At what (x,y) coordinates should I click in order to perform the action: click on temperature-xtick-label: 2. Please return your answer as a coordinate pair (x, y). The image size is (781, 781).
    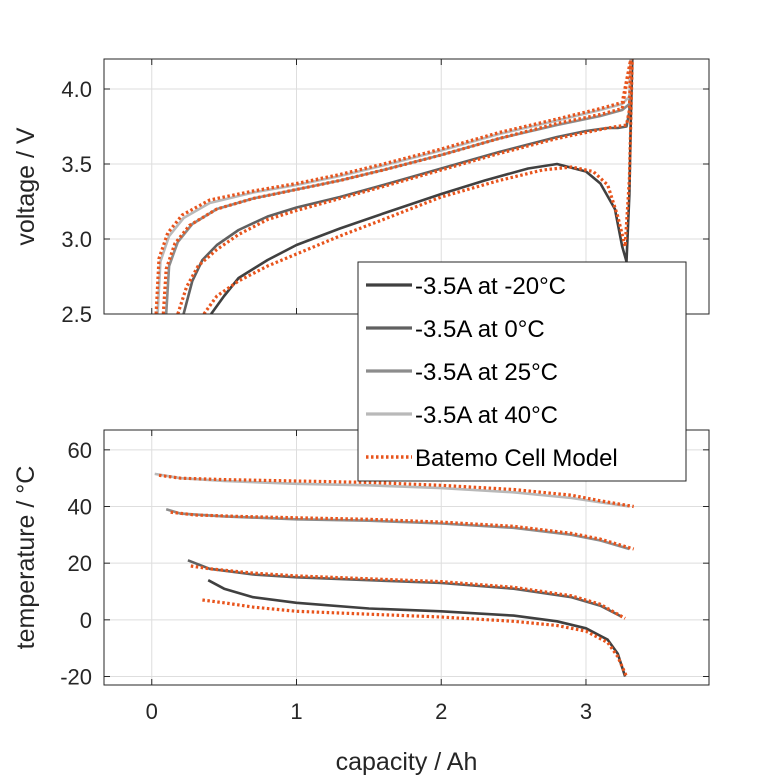
    Looking at the image, I should click on (441, 711).